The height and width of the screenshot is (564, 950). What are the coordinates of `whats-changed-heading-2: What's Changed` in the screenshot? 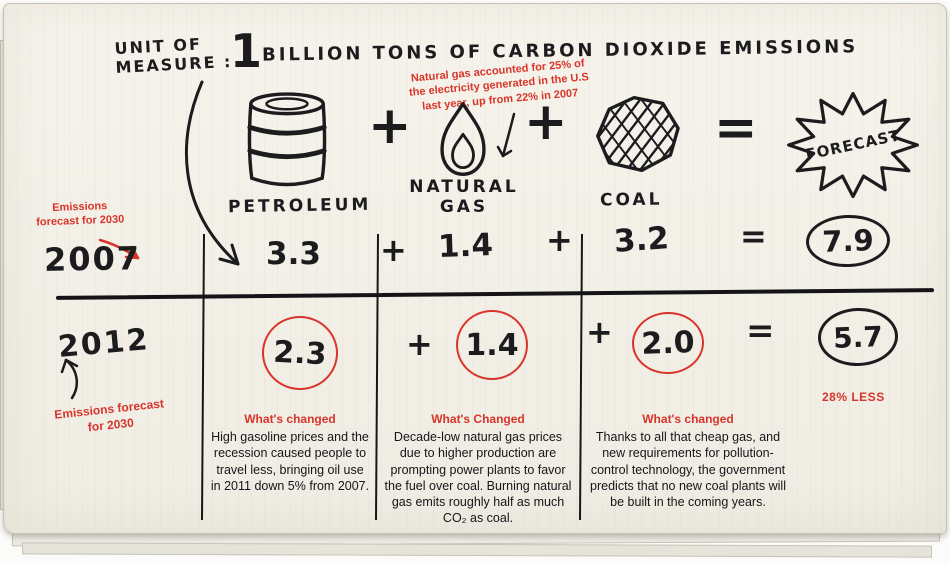 It's located at (478, 419).